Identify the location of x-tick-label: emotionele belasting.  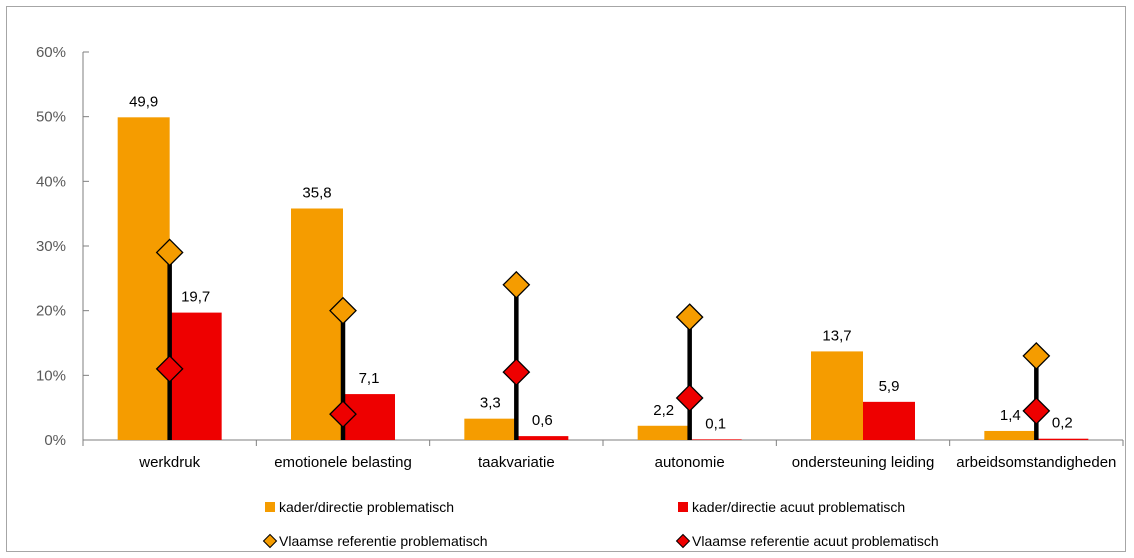
(343, 462).